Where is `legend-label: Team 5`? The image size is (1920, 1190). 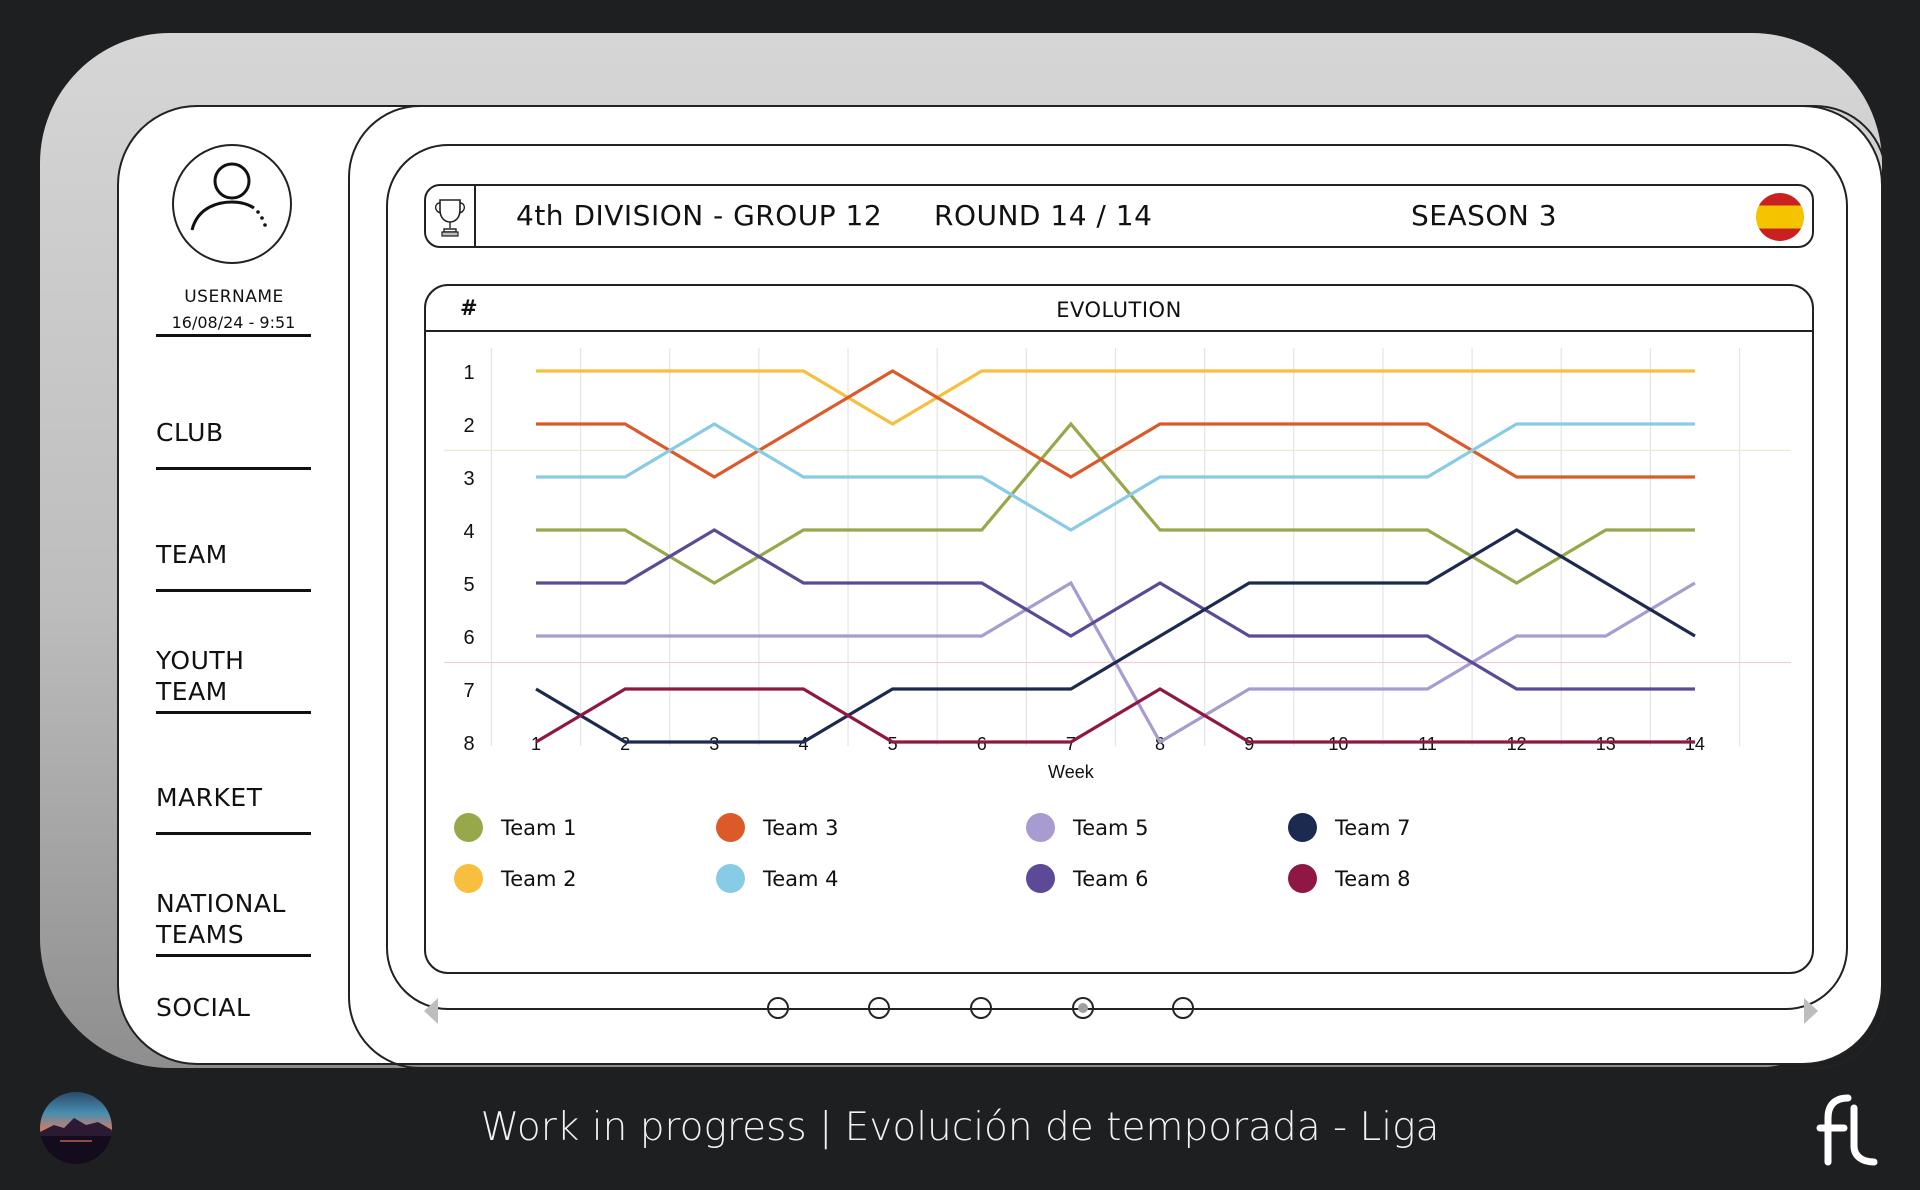
legend-label: Team 5 is located at coordinates (1111, 827).